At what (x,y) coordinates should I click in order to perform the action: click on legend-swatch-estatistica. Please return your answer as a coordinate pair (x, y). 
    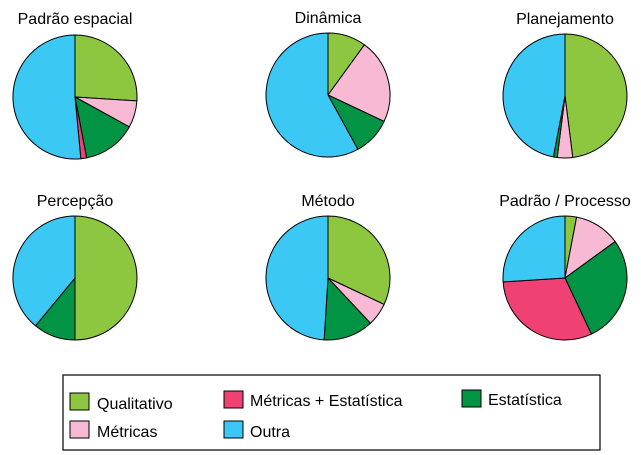
    Looking at the image, I should click on (471, 398).